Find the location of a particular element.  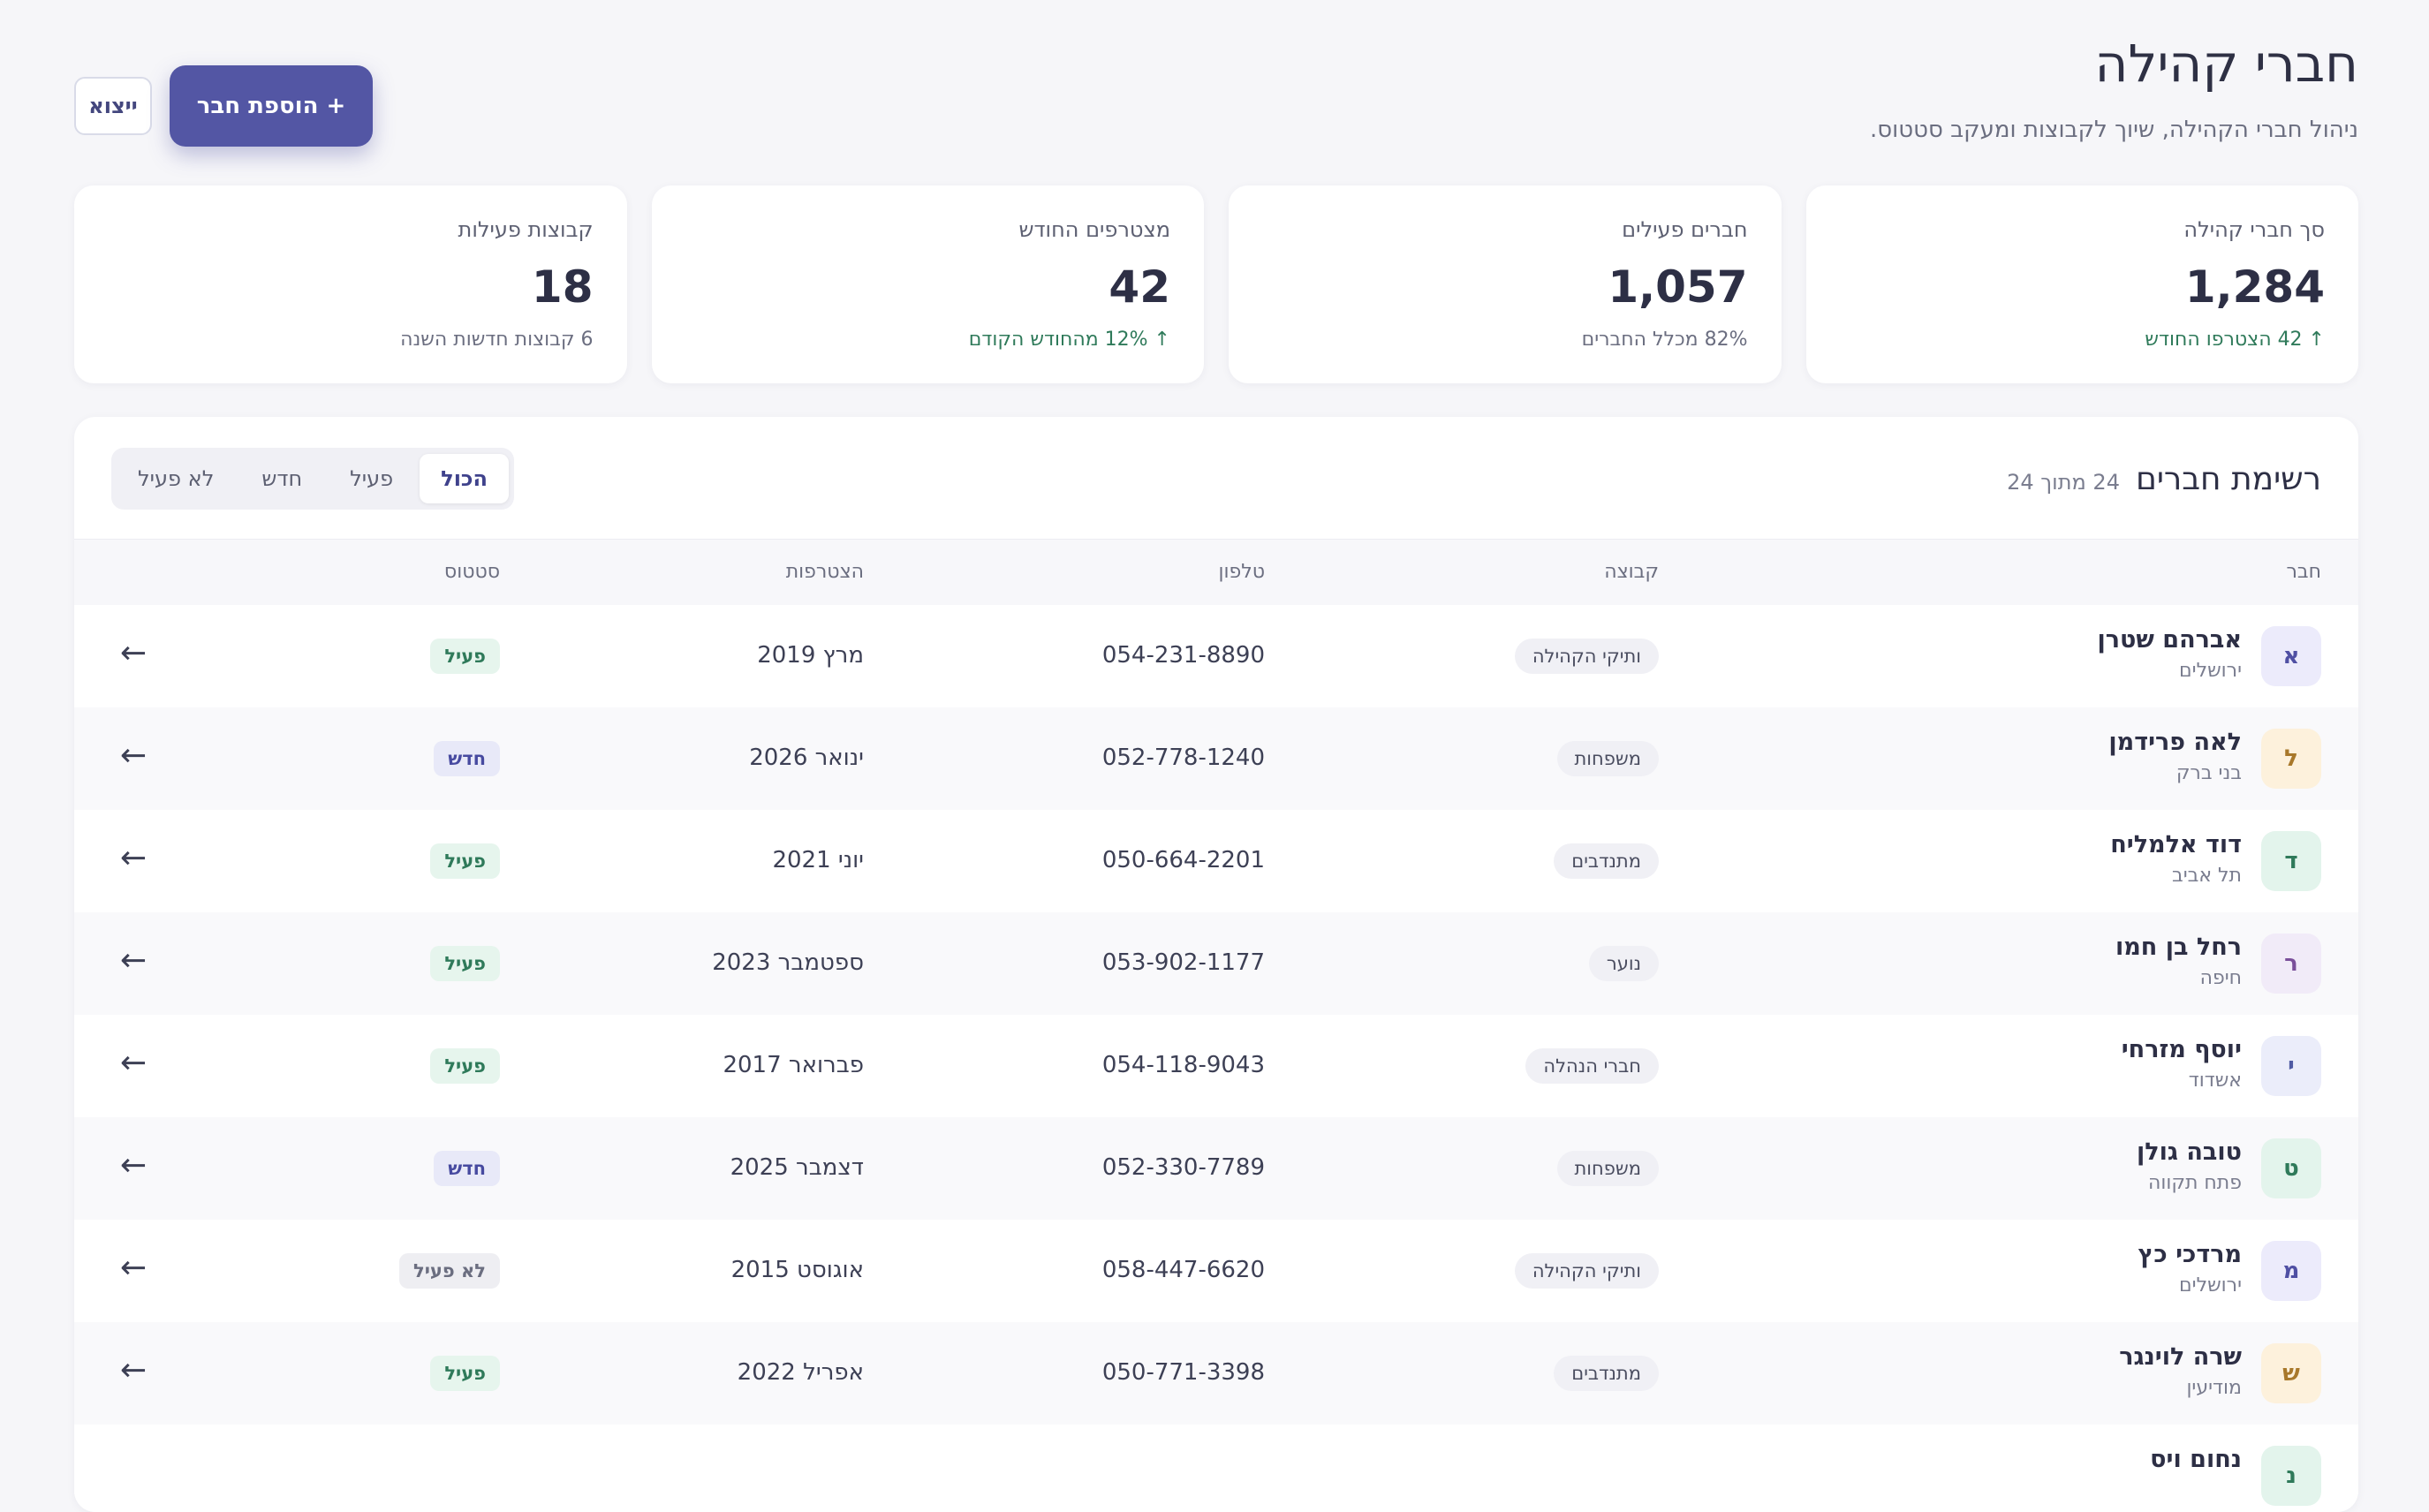

stat-label: קבוצות פעילות is located at coordinates (526, 230).